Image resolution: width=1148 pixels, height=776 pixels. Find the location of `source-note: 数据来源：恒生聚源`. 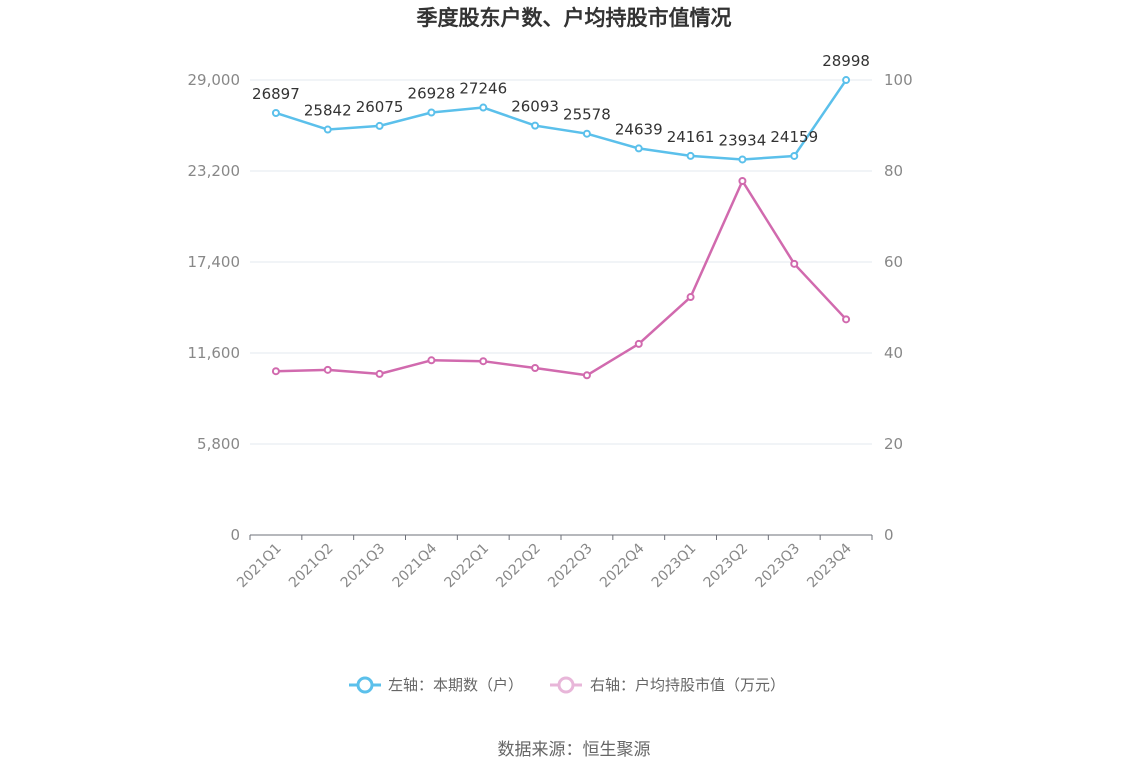

source-note: 数据来源：恒生聚源 is located at coordinates (574, 750).